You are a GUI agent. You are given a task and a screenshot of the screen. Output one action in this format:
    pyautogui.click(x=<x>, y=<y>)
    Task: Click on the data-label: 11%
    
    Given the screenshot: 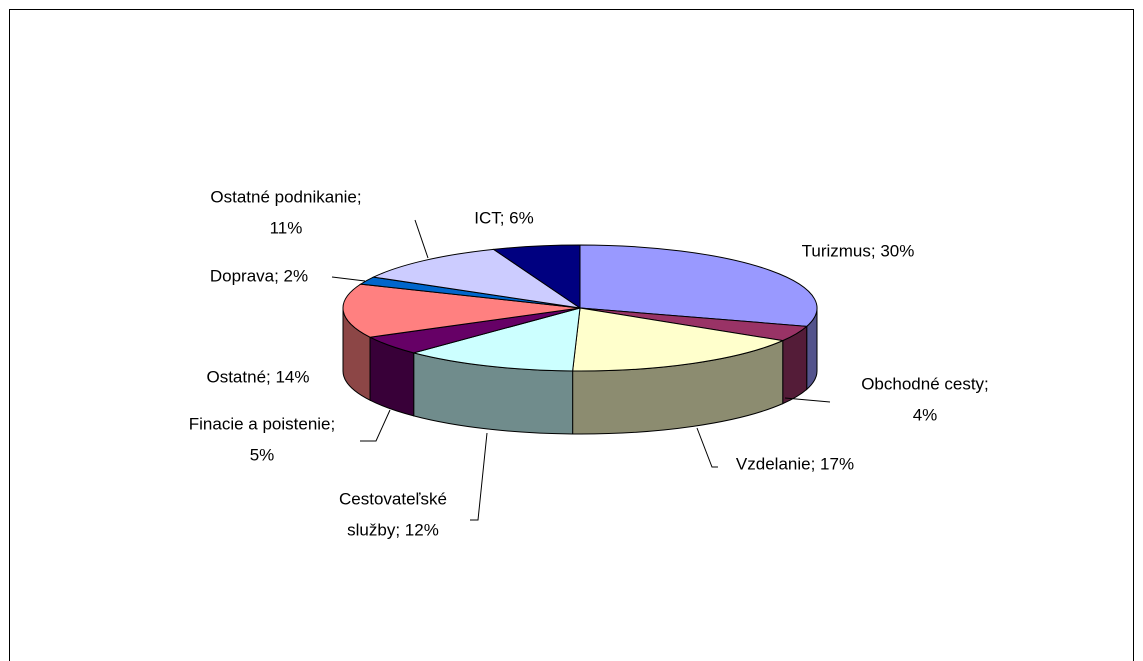 What is the action you would take?
    pyautogui.click(x=286, y=227)
    